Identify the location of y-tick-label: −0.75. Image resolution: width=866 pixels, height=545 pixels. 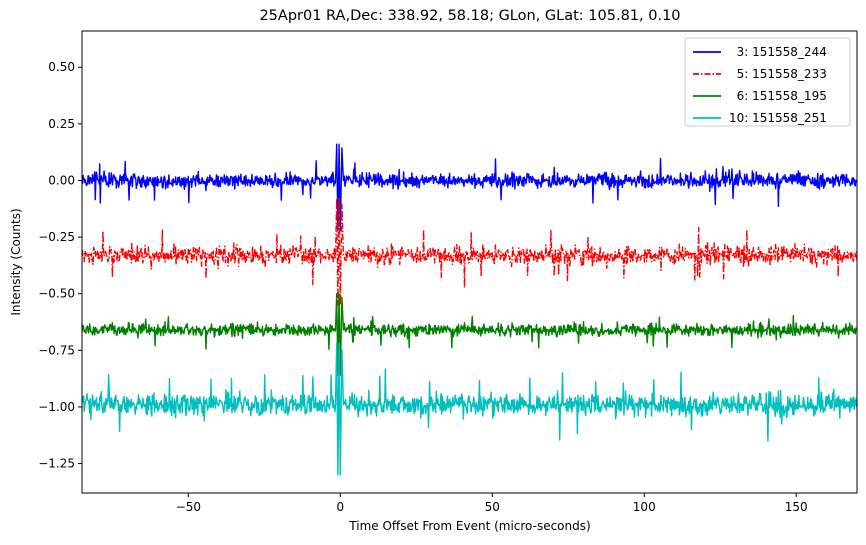
(56, 350).